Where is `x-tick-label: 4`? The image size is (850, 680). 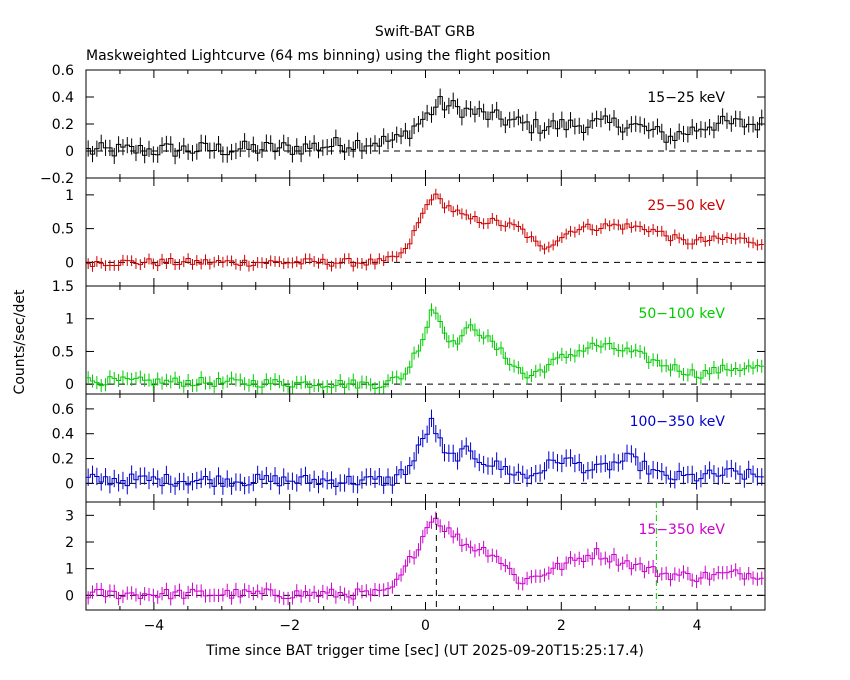 x-tick-label: 4 is located at coordinates (697, 626).